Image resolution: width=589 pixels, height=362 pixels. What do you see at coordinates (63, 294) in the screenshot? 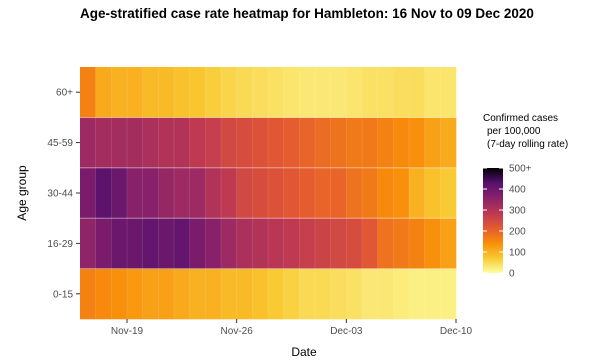
I see `y-tick-label: 0-15` at bounding box center [63, 294].